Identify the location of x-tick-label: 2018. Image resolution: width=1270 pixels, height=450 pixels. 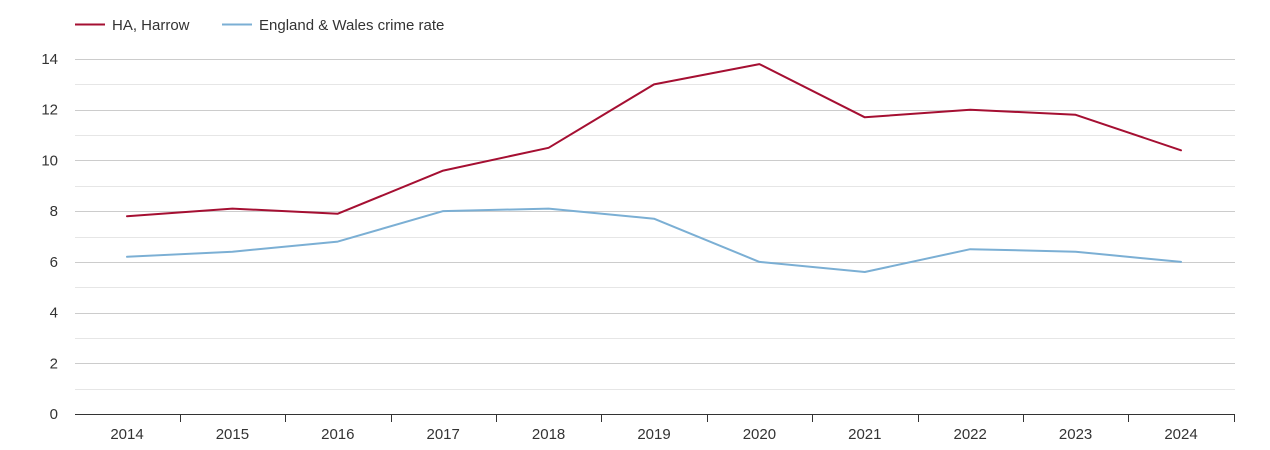
(548, 434).